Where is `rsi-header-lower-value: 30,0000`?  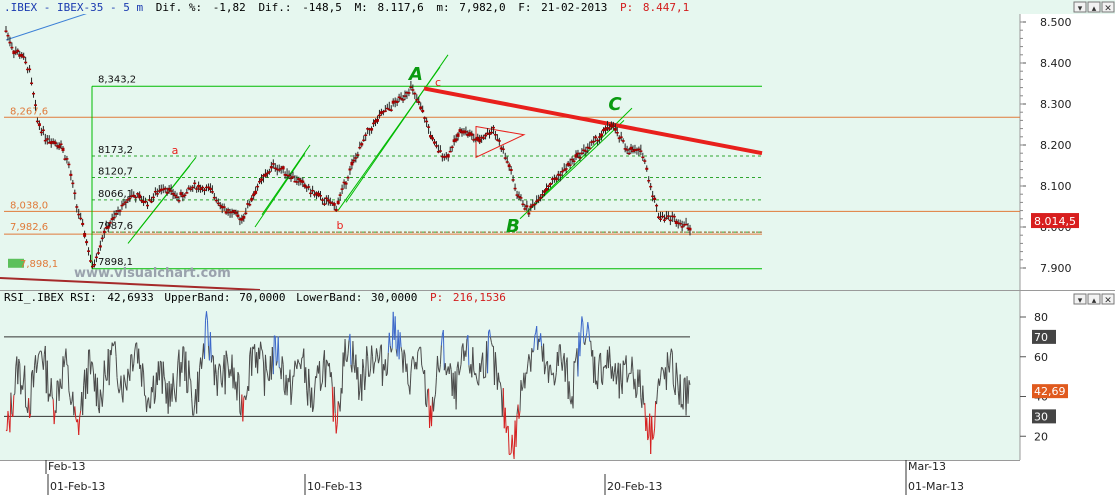 rsi-header-lower-value: 30,0000 is located at coordinates (394, 297).